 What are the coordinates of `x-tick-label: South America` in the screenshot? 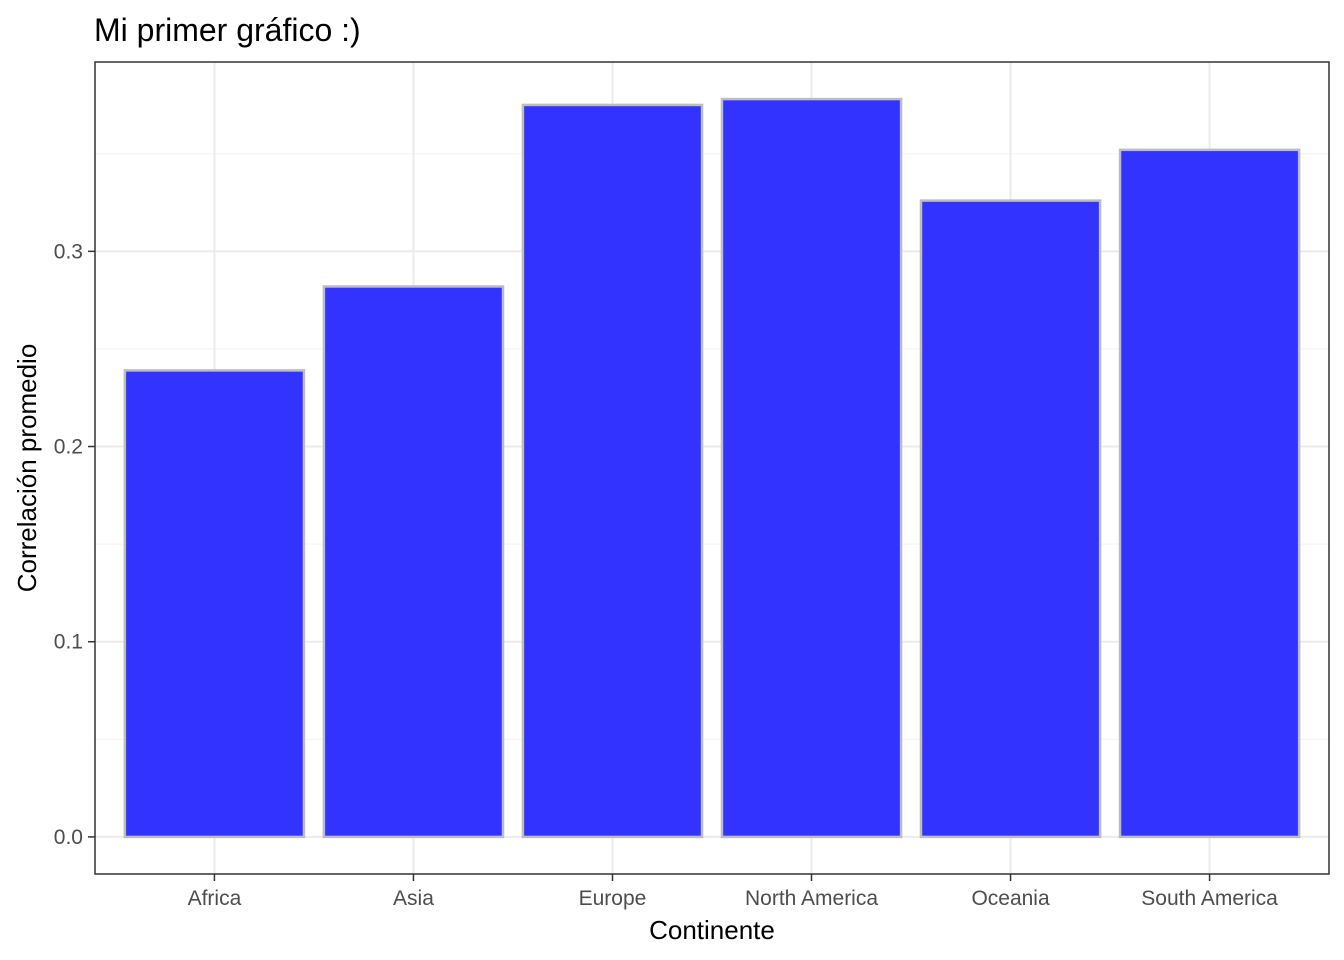 It's located at (1209, 898).